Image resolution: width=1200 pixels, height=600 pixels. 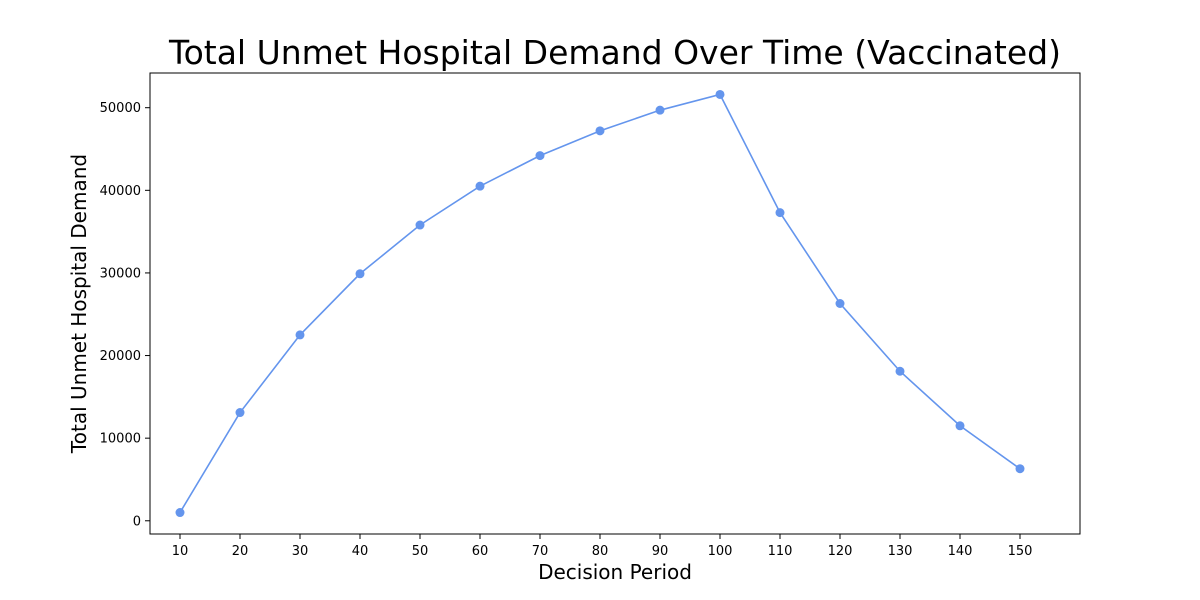 What do you see at coordinates (360, 551) in the screenshot?
I see `x-tick-label: 40` at bounding box center [360, 551].